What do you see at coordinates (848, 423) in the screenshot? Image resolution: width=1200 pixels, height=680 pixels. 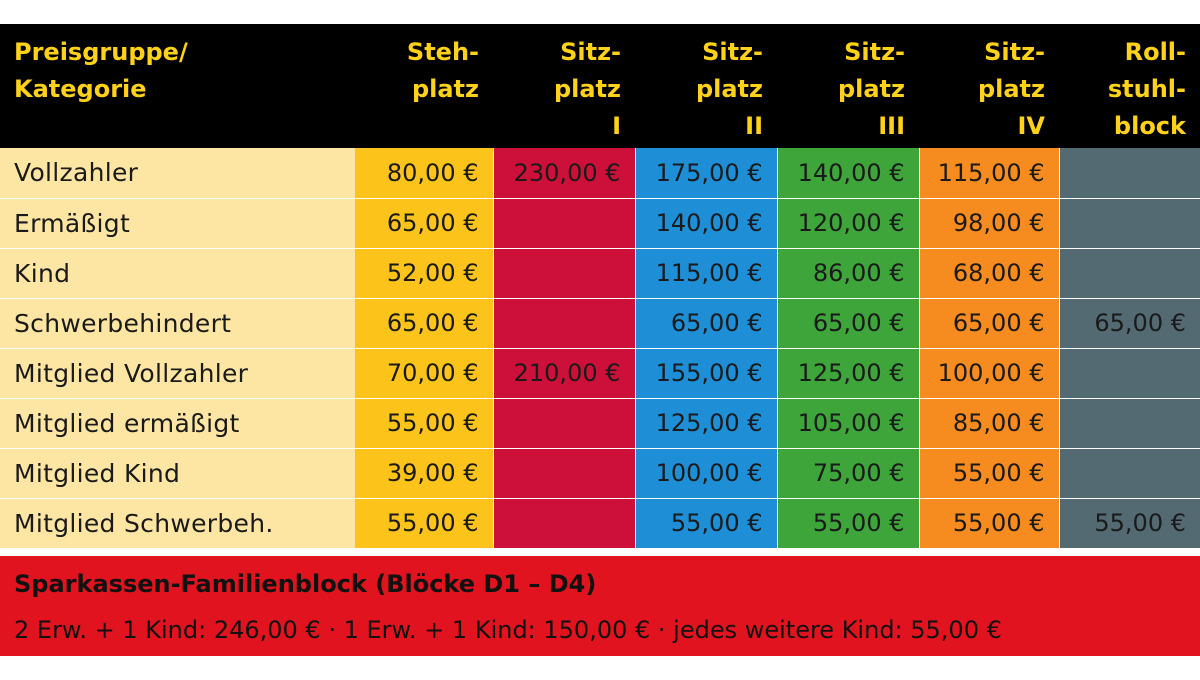 I see `price-cell-sitzplatz-3: 105,00 €` at bounding box center [848, 423].